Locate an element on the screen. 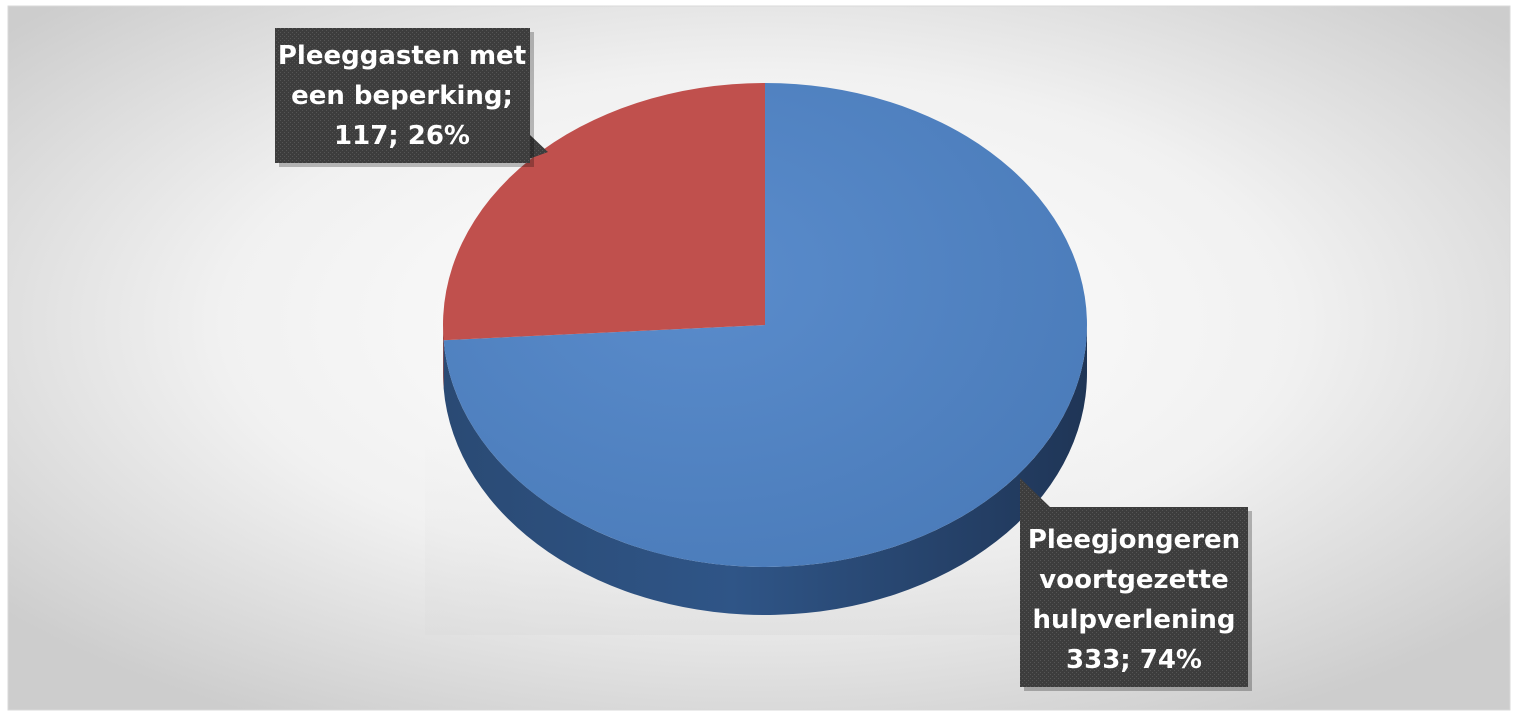 The image size is (1518, 716). data-label-text: hulpverlening is located at coordinates (1133, 620).